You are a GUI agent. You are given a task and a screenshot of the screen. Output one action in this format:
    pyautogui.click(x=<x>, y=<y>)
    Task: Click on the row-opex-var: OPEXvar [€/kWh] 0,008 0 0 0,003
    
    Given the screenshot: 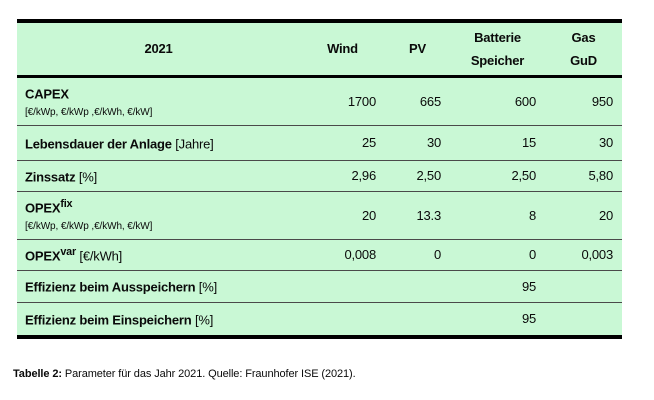 What is the action you would take?
    pyautogui.click(x=319, y=254)
    